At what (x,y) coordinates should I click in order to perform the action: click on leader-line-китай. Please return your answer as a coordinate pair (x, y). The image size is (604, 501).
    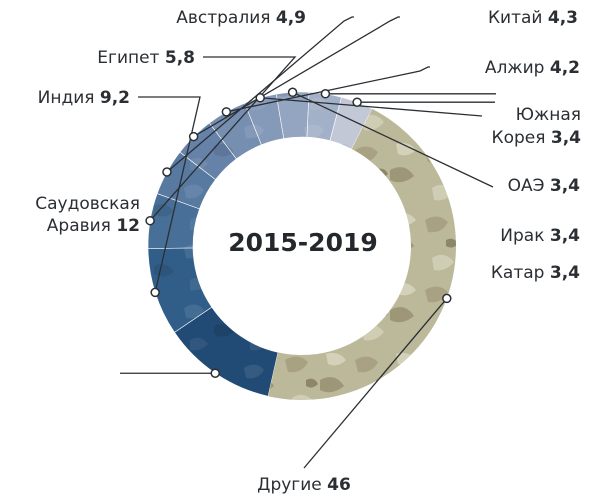
    Looking at the image, I should click on (296, 77).